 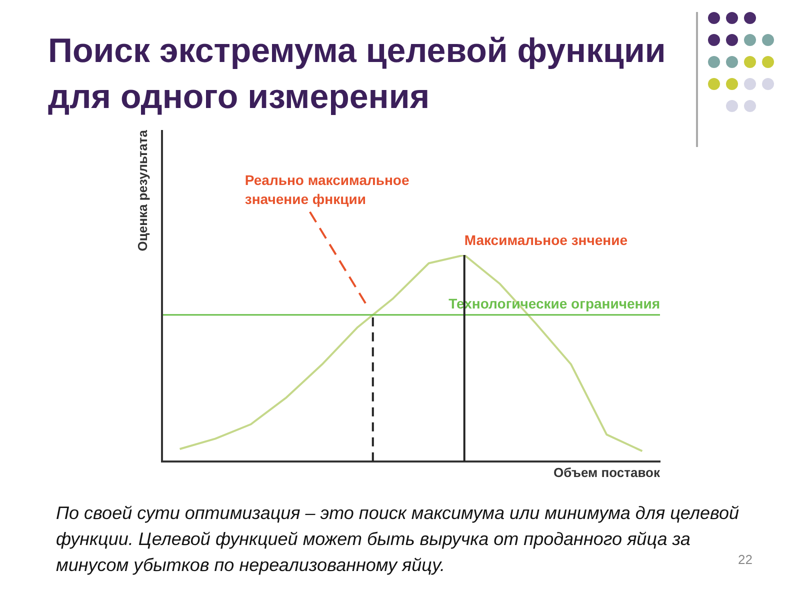 What do you see at coordinates (398, 539) in the screenshot?
I see `text: По своей сути оптимизация – это поиск максимума или минимума для целевой функции. Целевой функцией может быть выручка от проданного яйца за минусом убытков по нереализованному яйцу.` at bounding box center [398, 539].